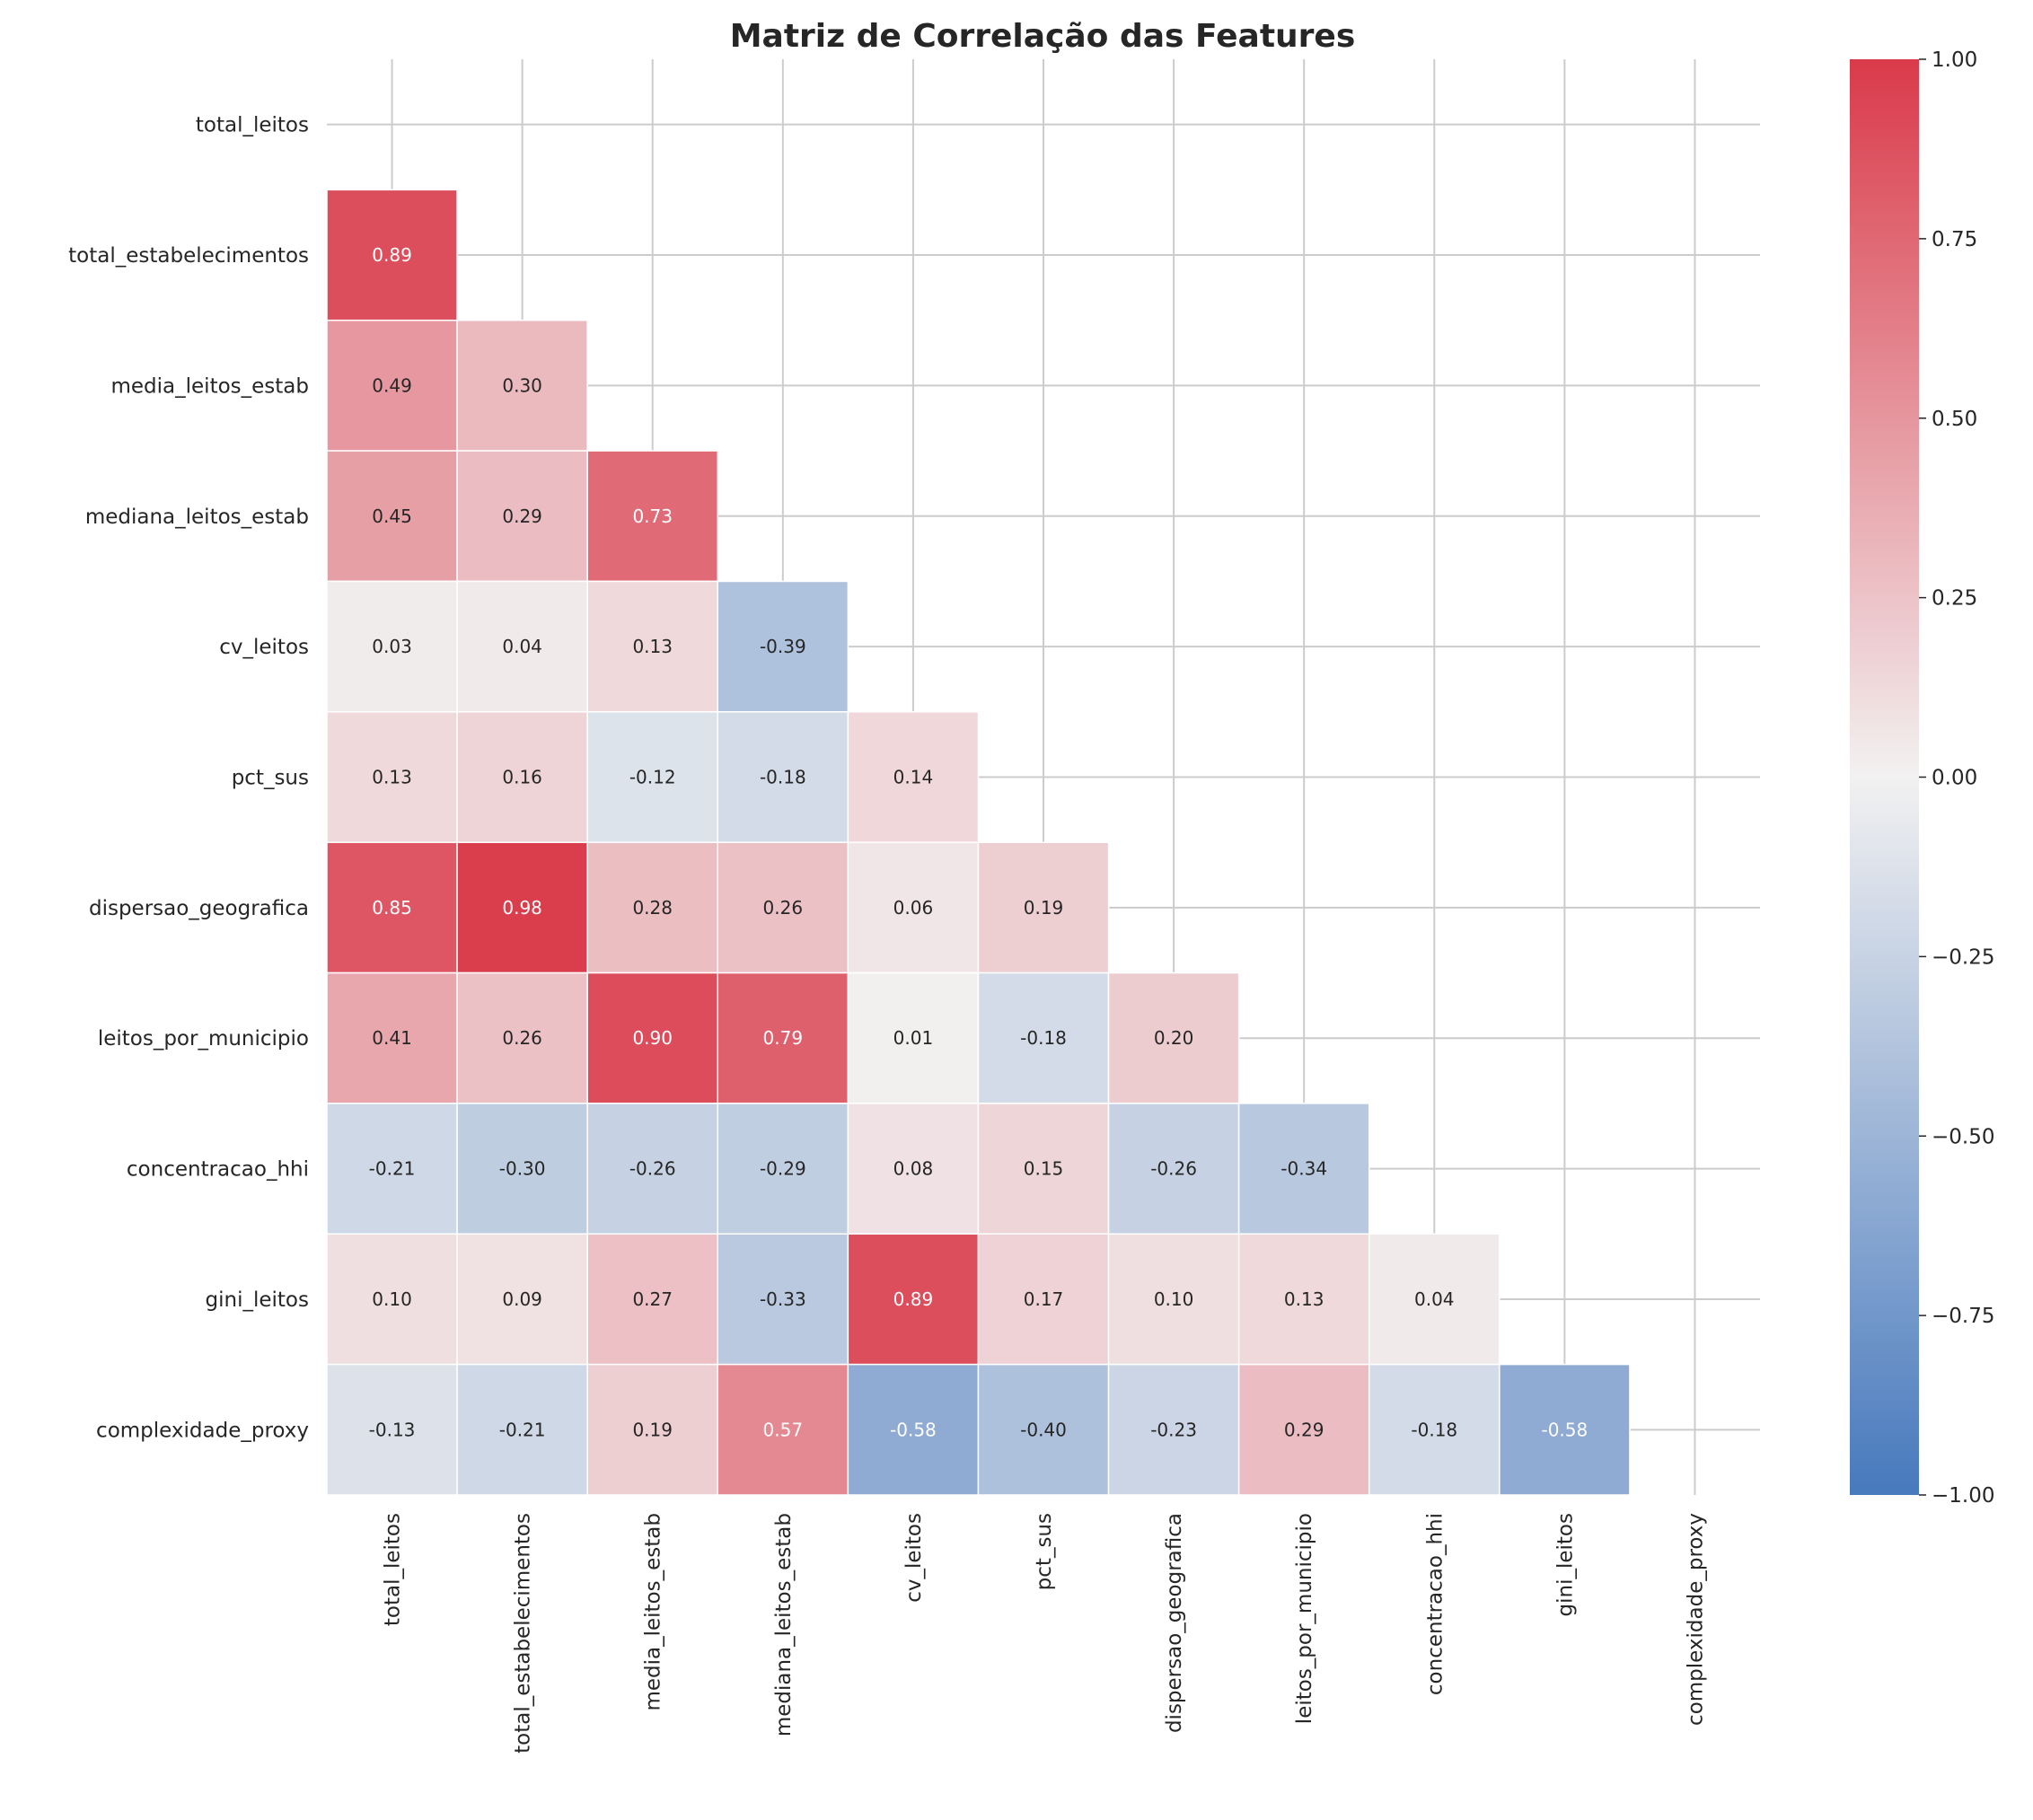 This screenshot has width=2033, height=1820. Describe the element at coordinates (523, 1634) in the screenshot. I see `x-tick-label: total_estabelecimentos` at that location.